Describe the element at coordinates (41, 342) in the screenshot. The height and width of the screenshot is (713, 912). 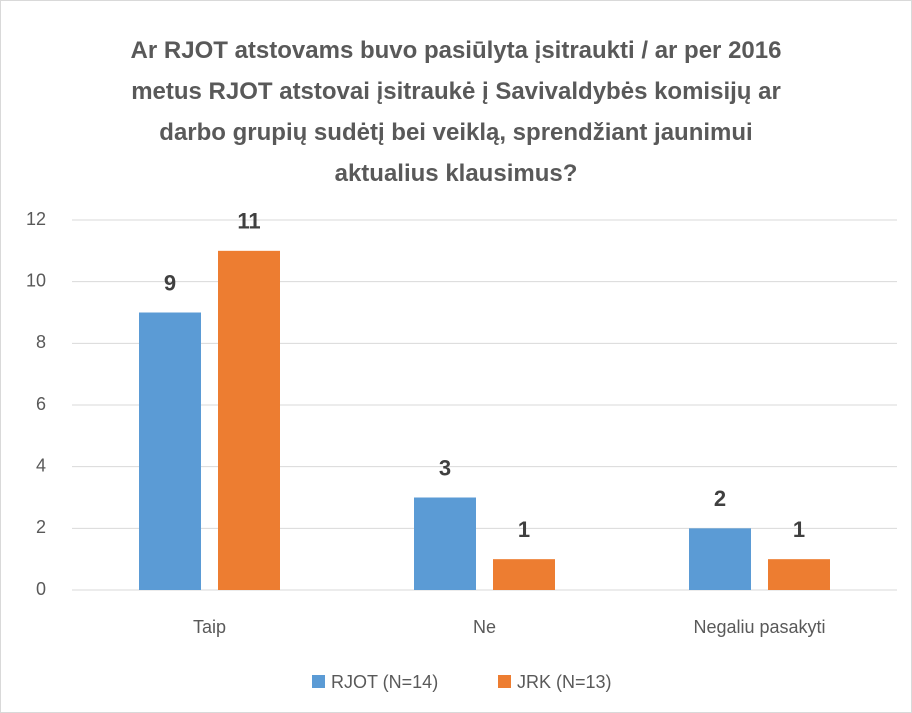
I see `y-tick-label: 8` at that location.